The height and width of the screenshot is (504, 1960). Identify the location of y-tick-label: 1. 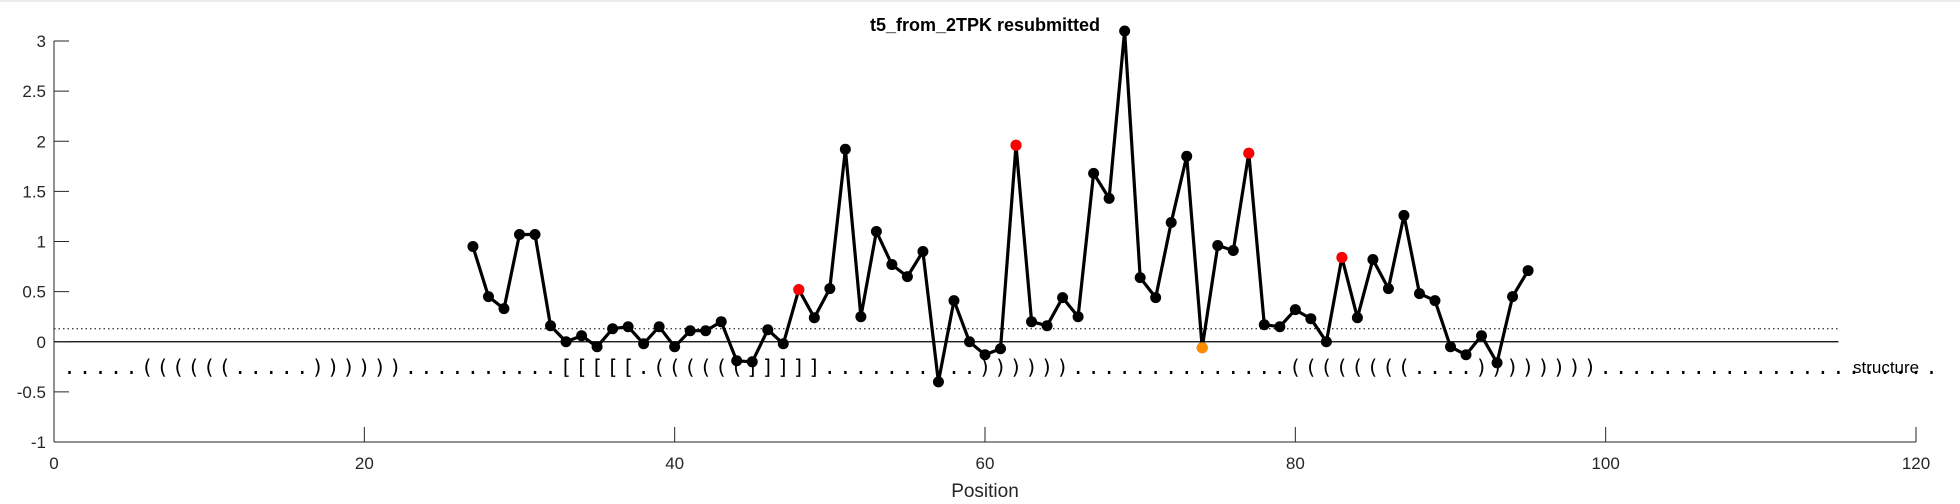
(41, 242).